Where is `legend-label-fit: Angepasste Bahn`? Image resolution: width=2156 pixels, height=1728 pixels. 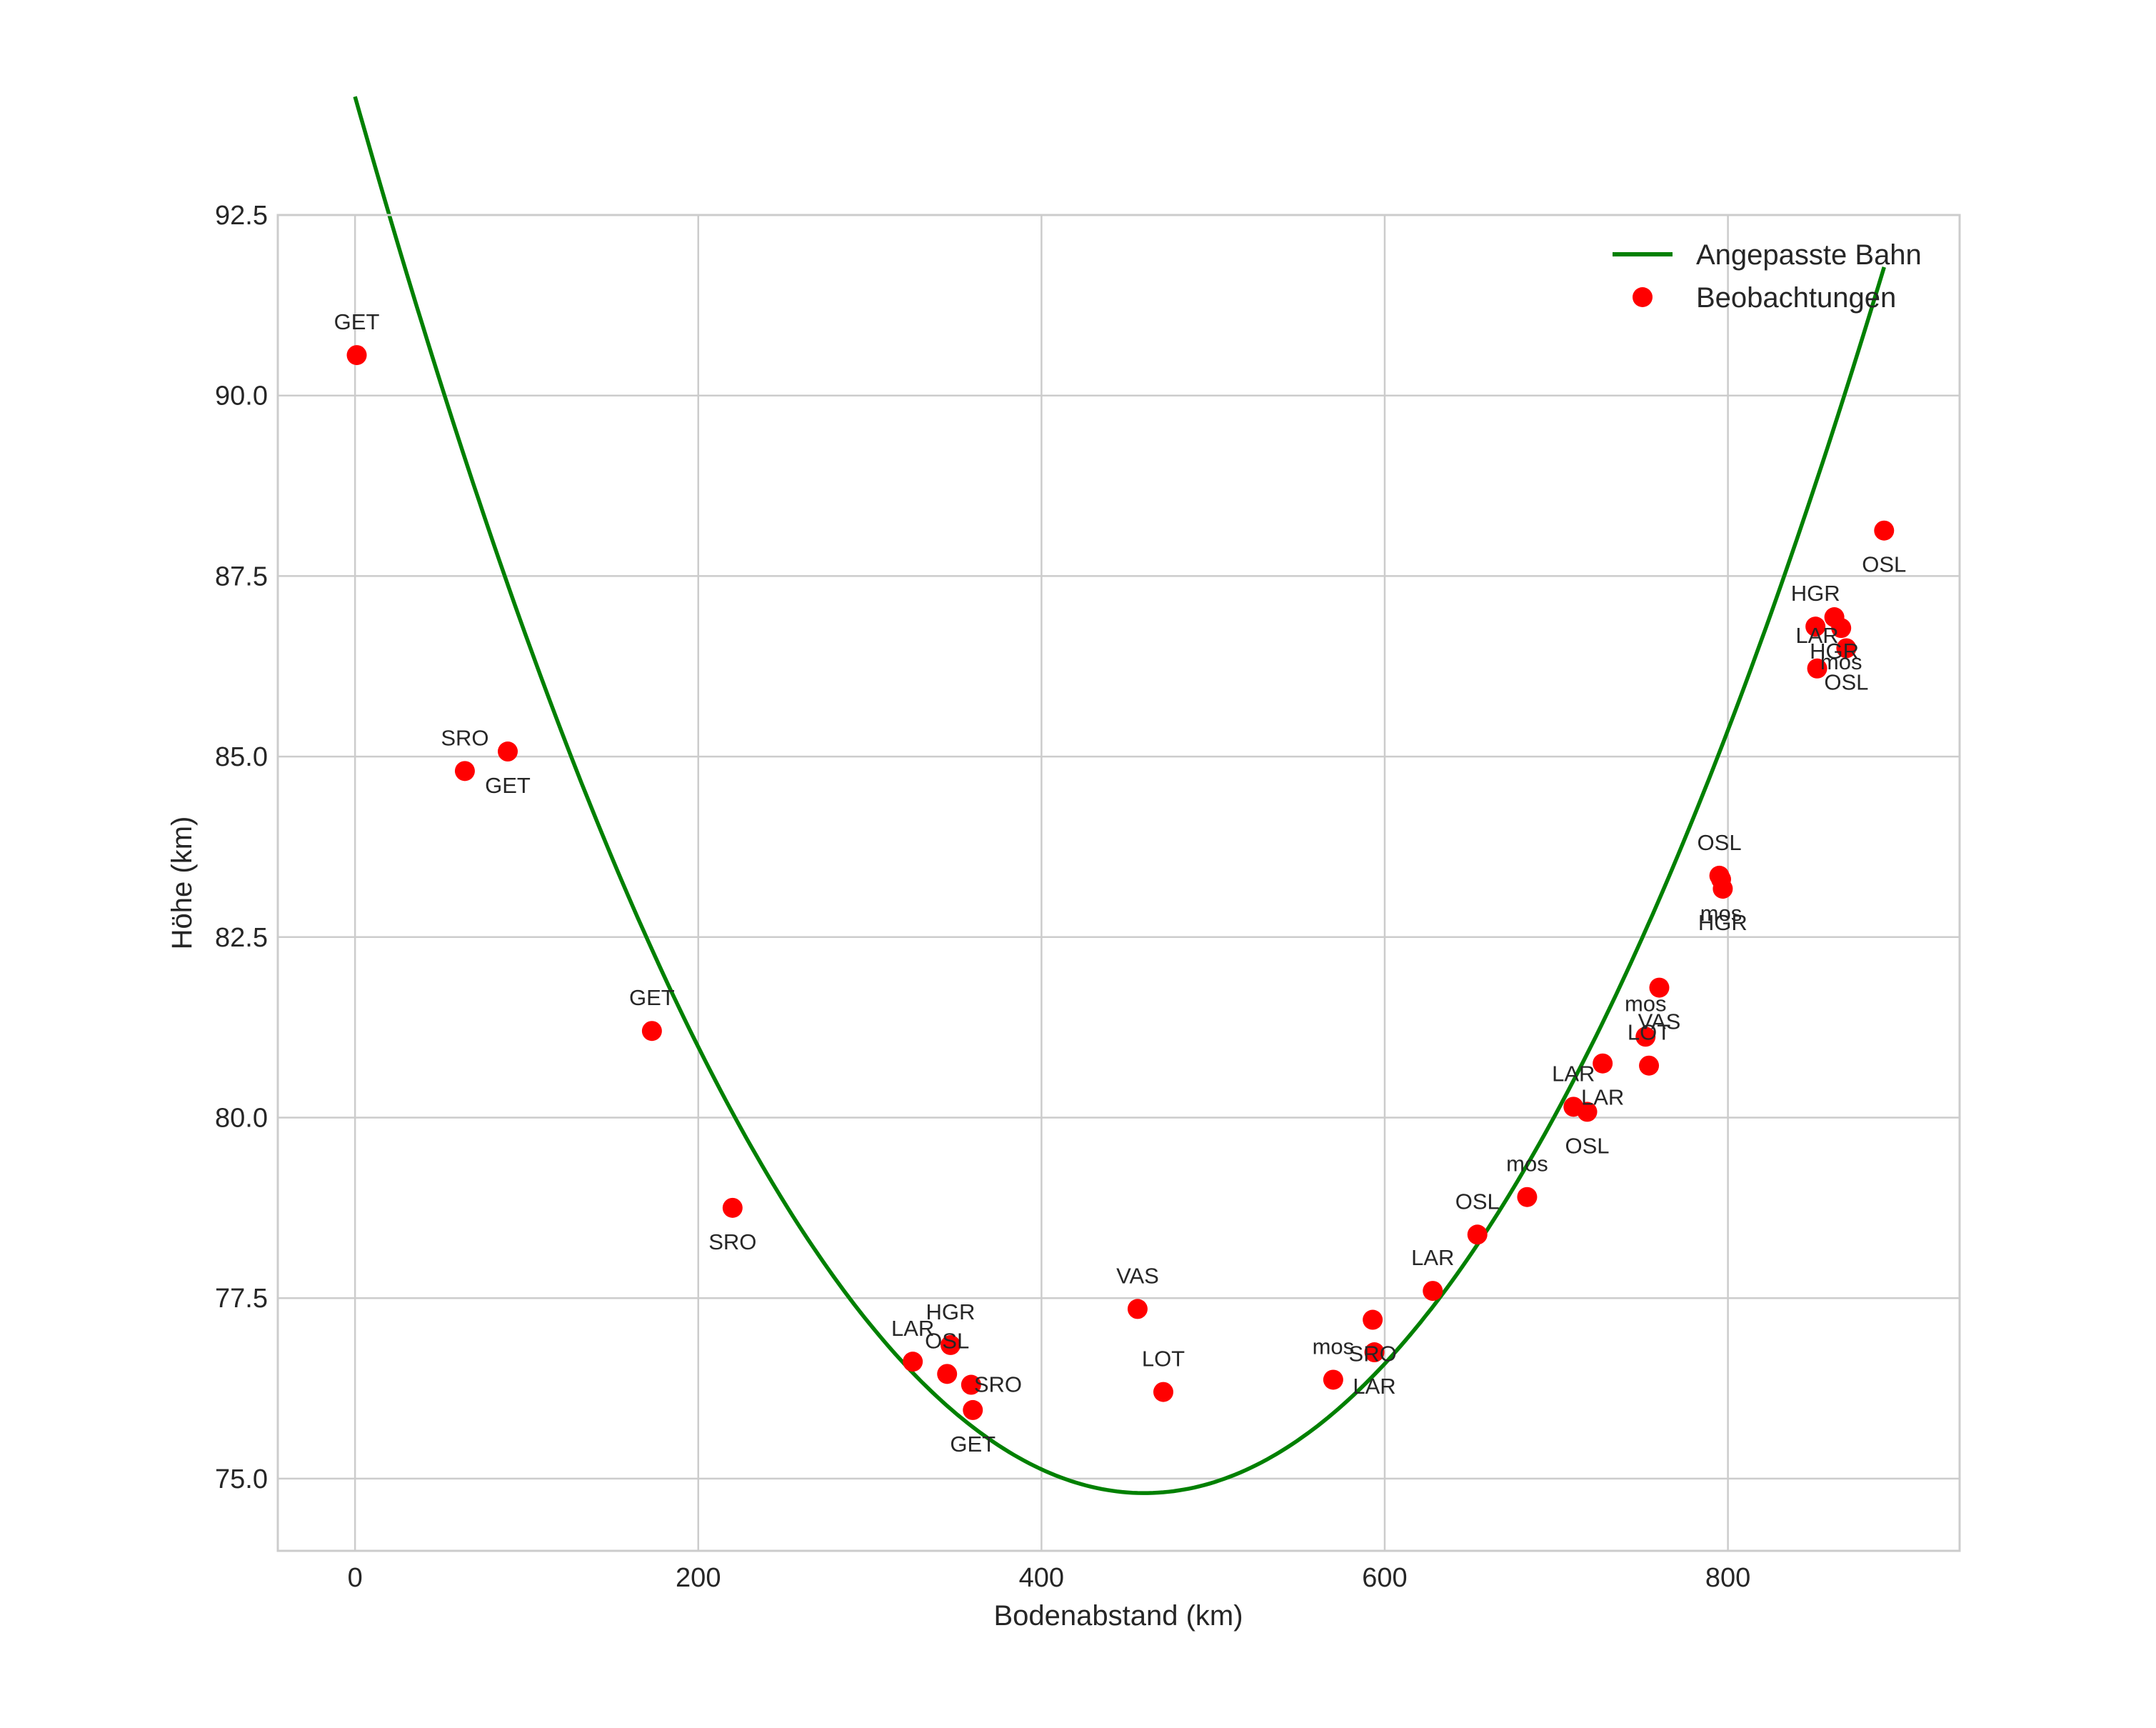 legend-label-fit: Angepasste Bahn is located at coordinates (1809, 255).